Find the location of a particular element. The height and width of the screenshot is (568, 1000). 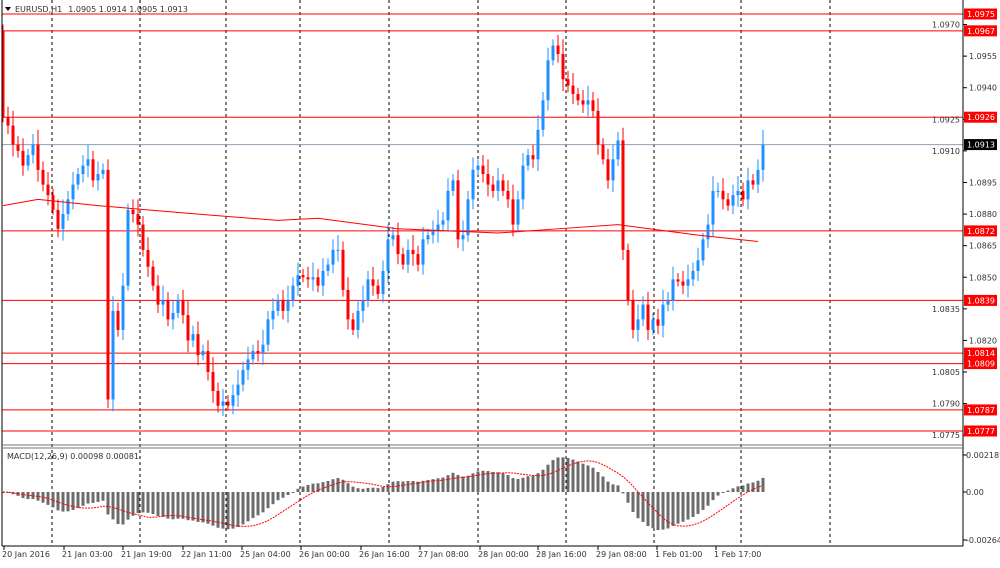

symbol-label: EURUSD,H1 is located at coordinates (38, 9).